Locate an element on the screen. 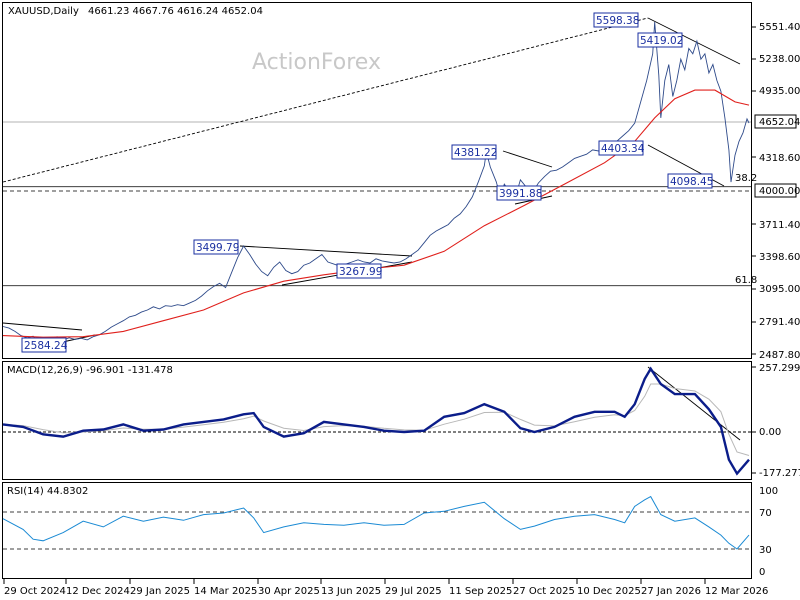  macd-tick-label: -177.277 is located at coordinates (779, 473).